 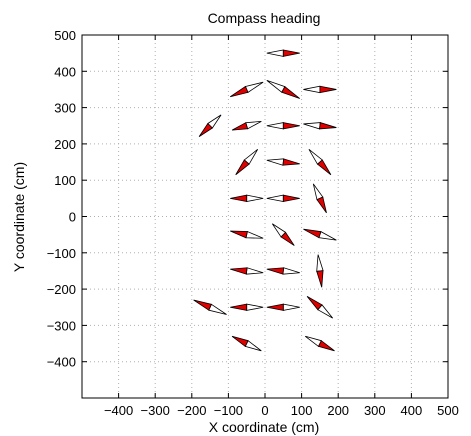 What do you see at coordinates (302, 410) in the screenshot?
I see `x-tick-label: 100` at bounding box center [302, 410].